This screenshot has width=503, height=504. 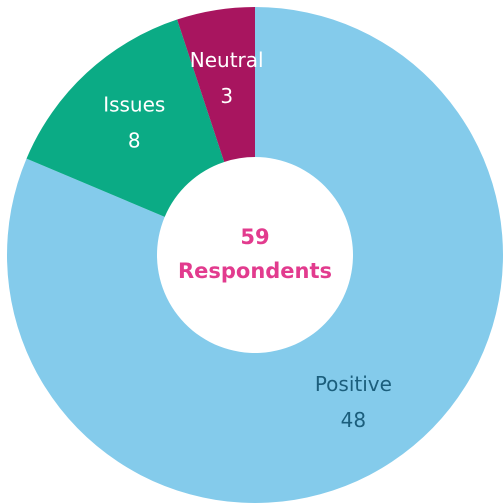 I want to click on slice, so click(x=216, y=84).